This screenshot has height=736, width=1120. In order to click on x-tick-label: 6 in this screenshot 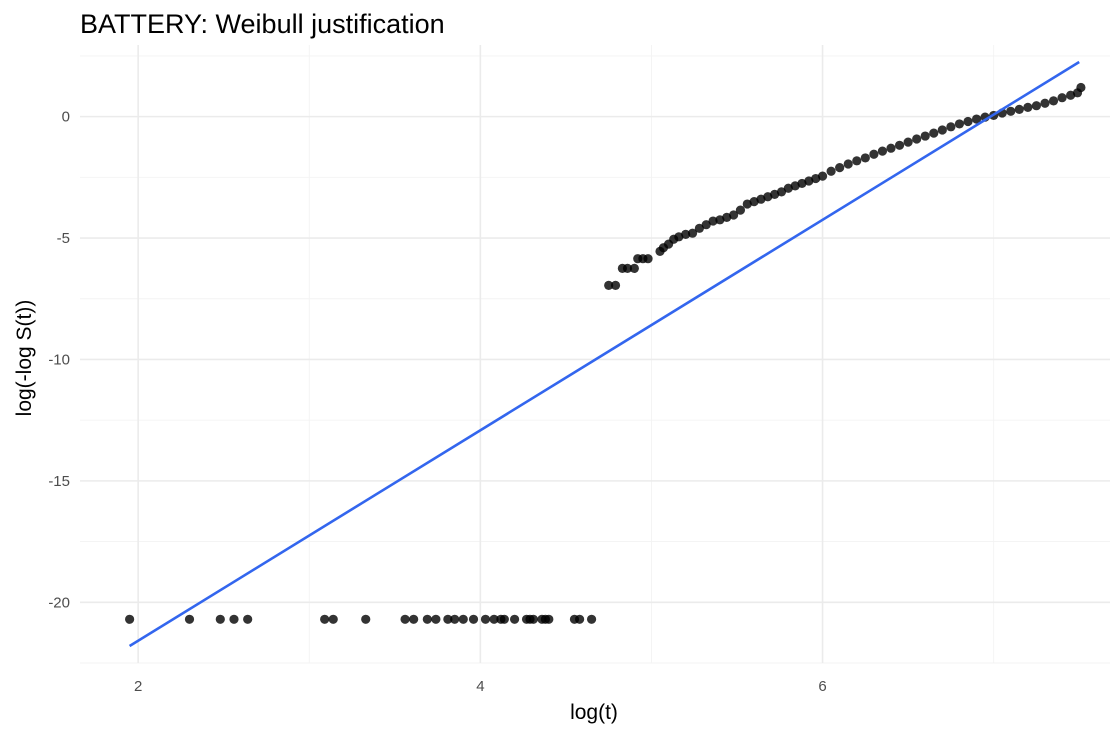, I will do `click(822, 686)`.